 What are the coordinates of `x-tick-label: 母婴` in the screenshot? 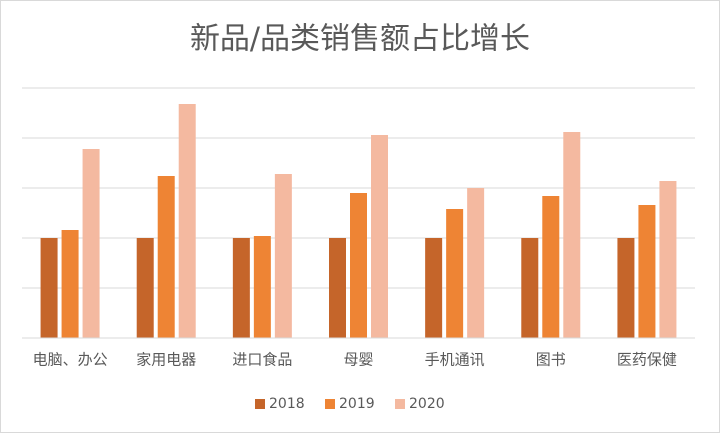 It's located at (358, 360).